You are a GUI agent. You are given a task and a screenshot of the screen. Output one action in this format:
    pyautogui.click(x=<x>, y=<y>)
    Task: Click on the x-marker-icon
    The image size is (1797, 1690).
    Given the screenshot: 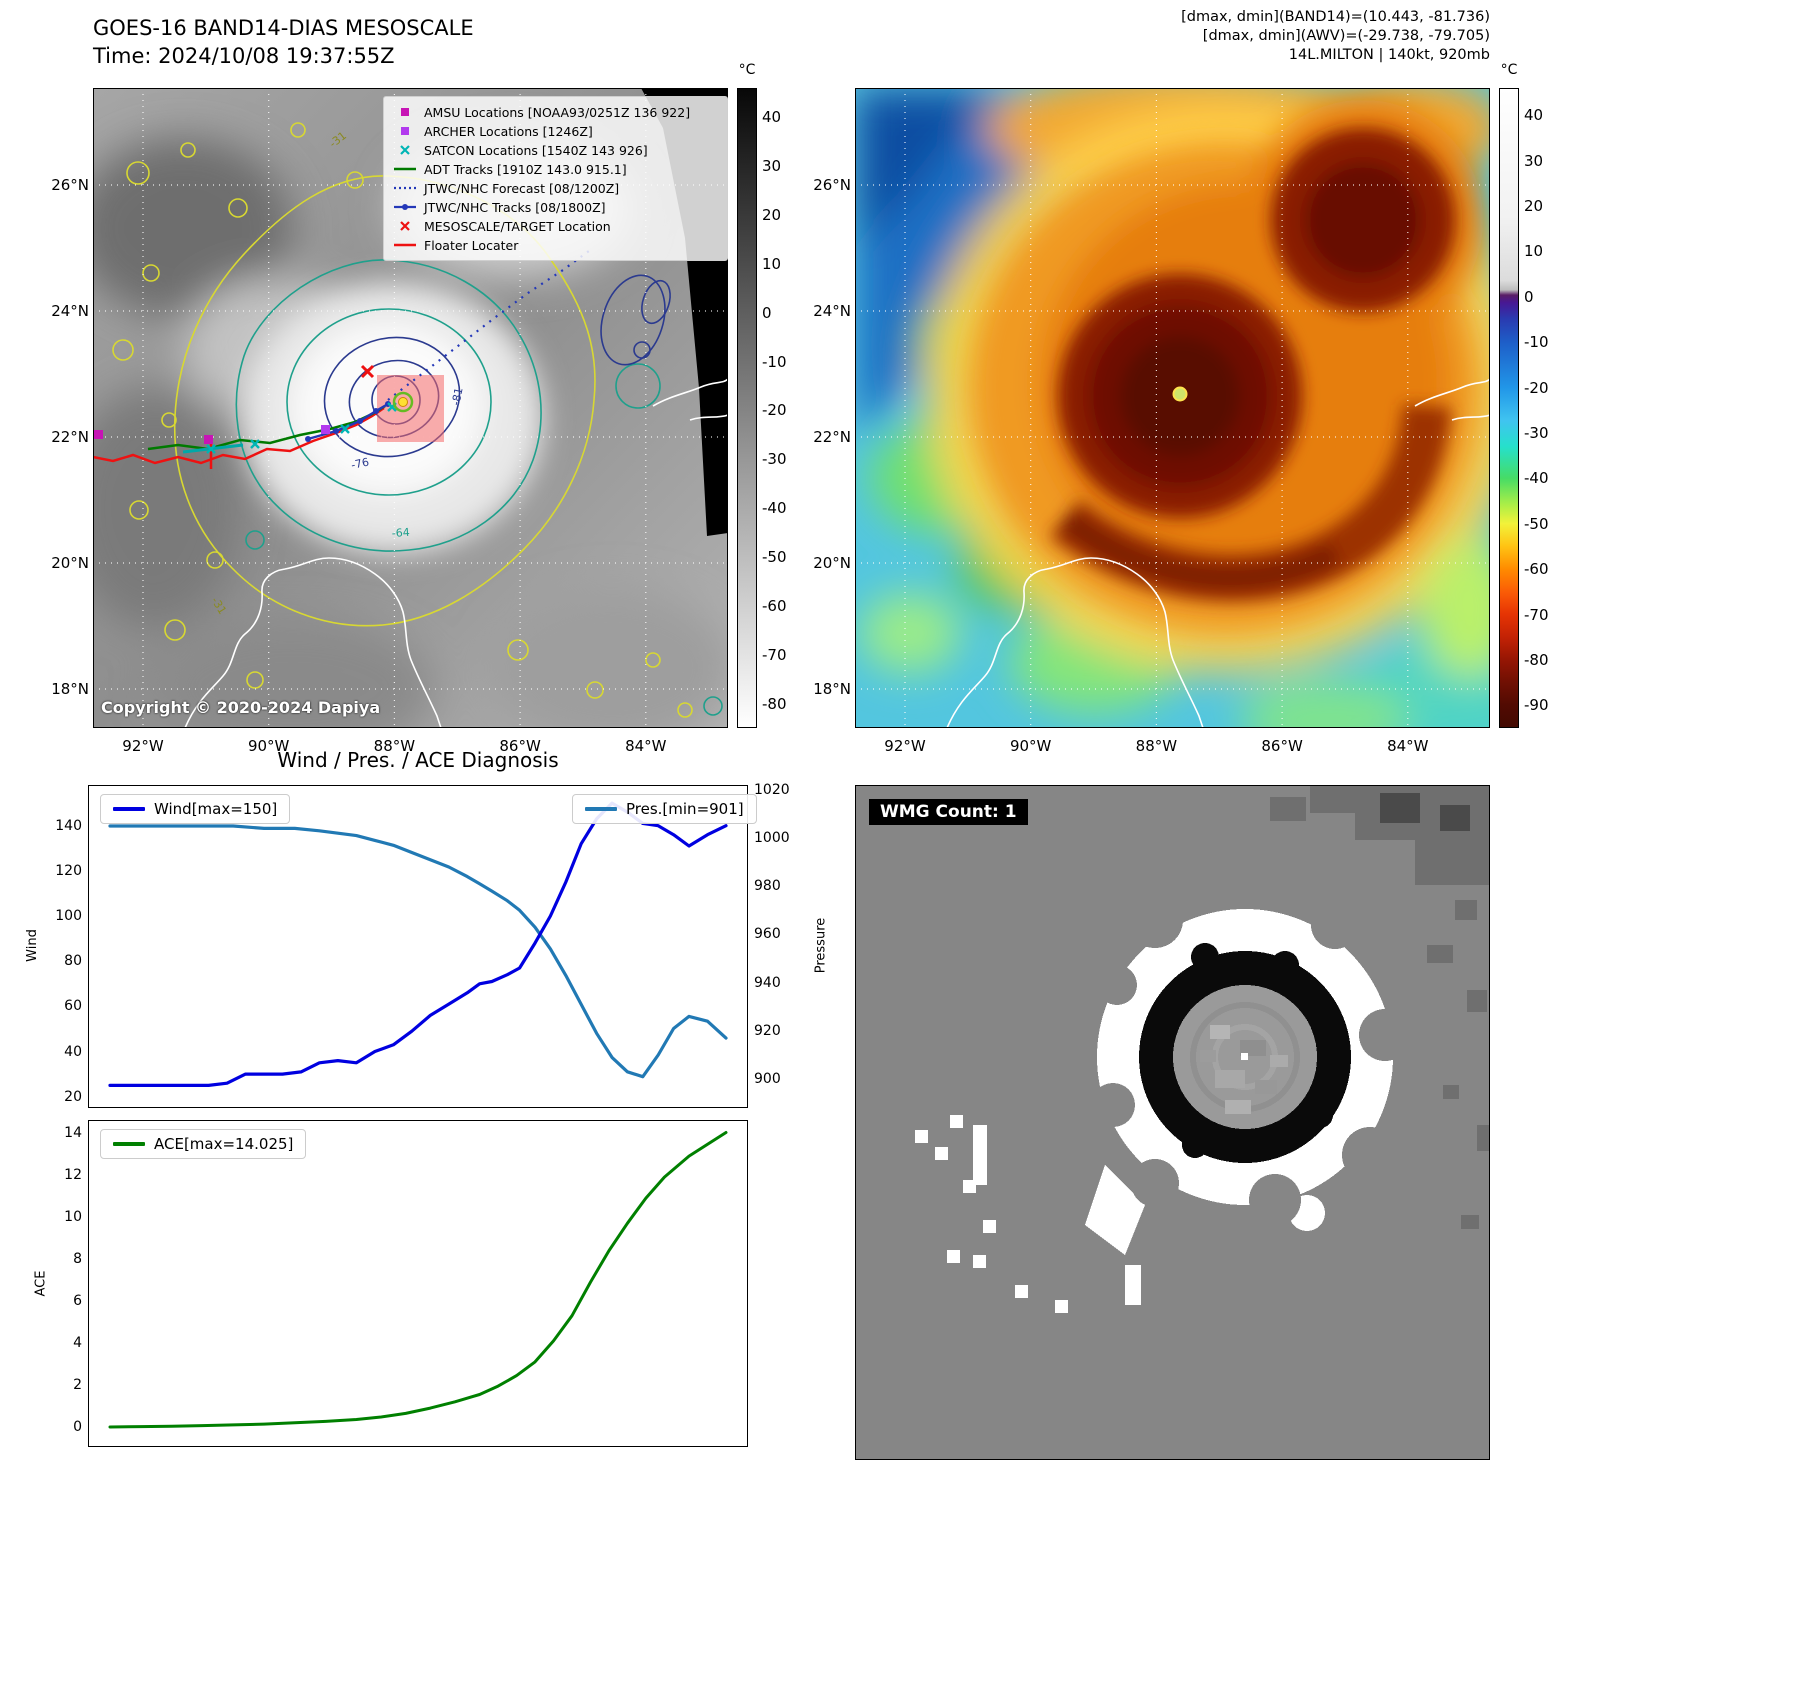 What is the action you would take?
    pyautogui.click(x=405, y=150)
    